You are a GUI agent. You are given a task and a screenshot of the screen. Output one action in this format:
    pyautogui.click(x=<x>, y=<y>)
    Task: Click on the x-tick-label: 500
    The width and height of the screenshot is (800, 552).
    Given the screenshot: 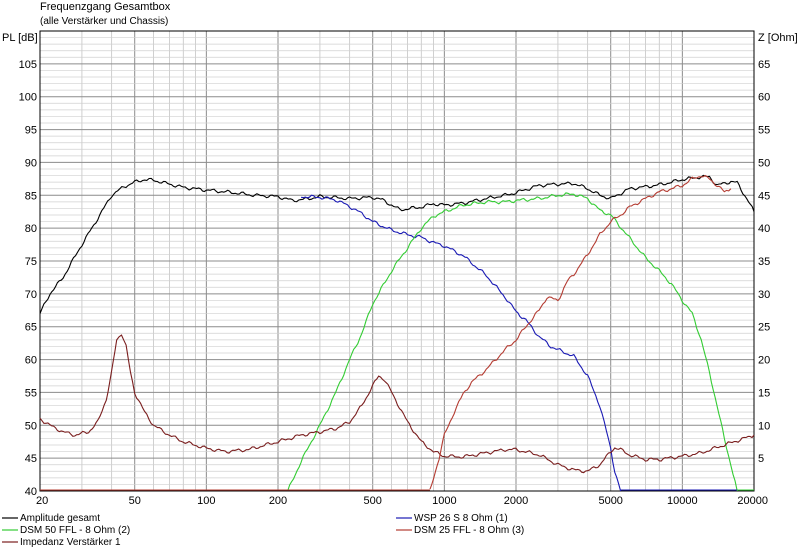 What is the action you would take?
    pyautogui.click(x=373, y=501)
    